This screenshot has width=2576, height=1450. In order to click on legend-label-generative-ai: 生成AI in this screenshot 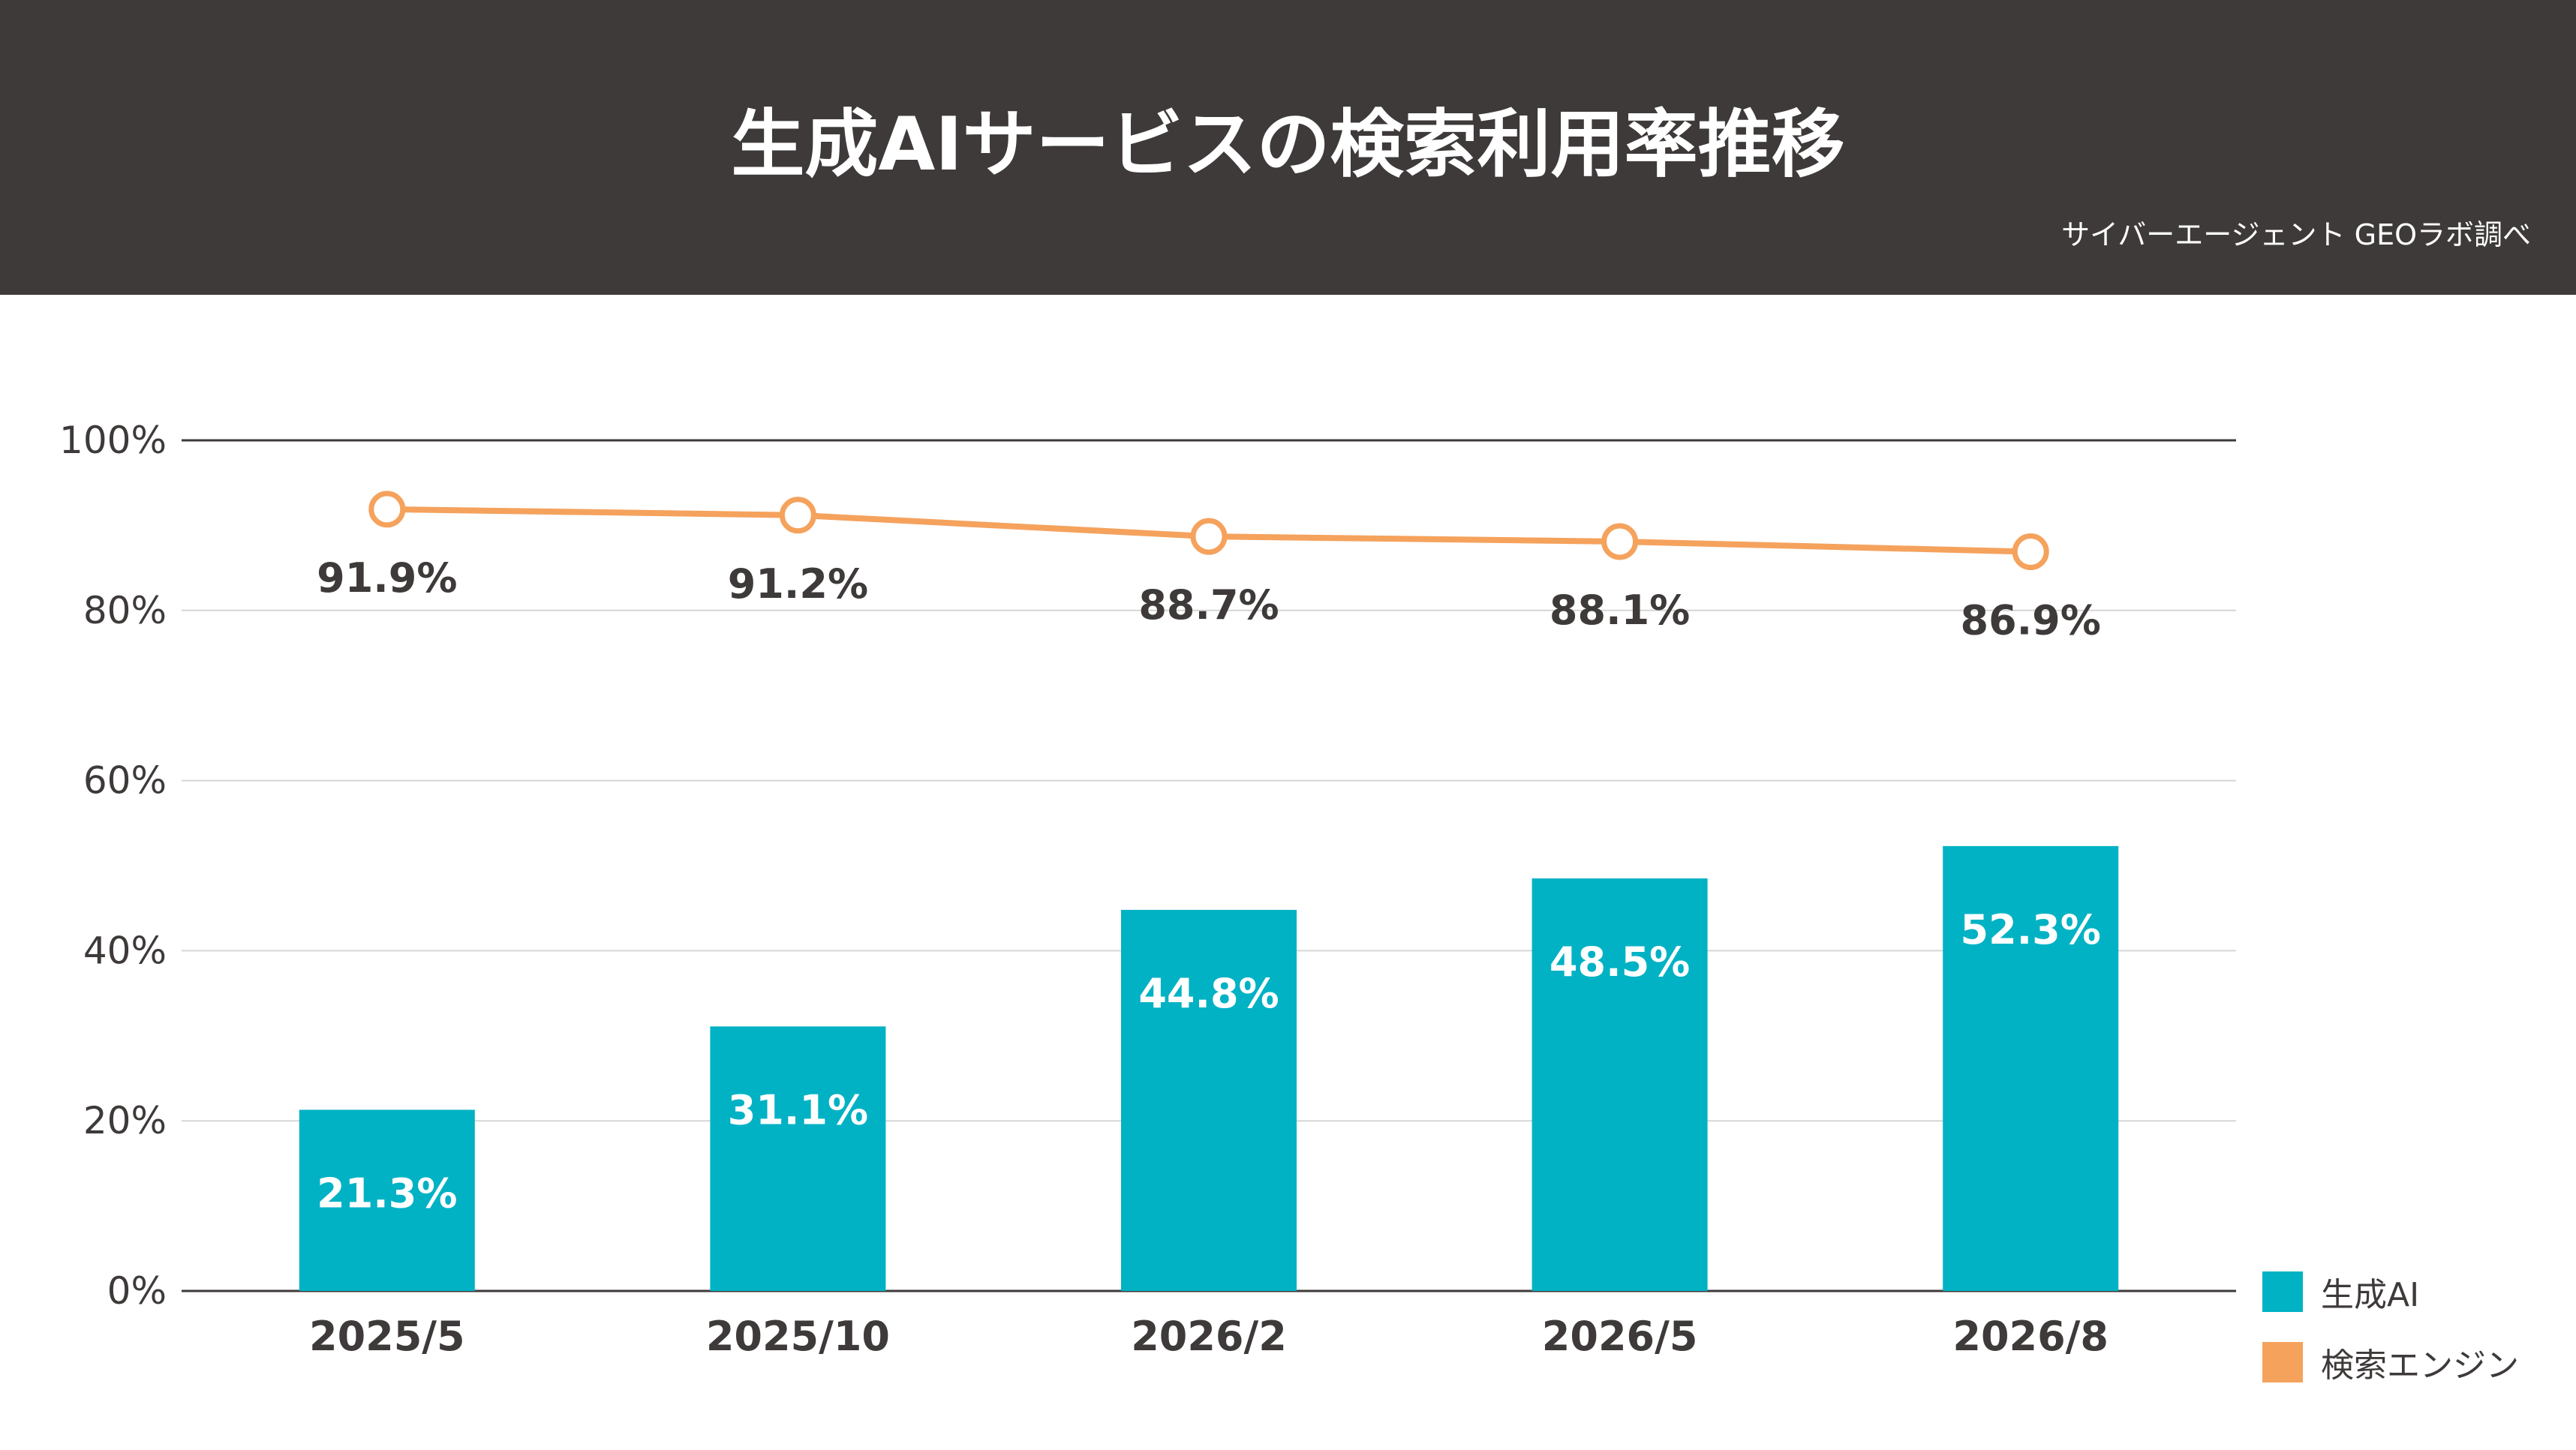, I will do `click(2370, 1295)`.